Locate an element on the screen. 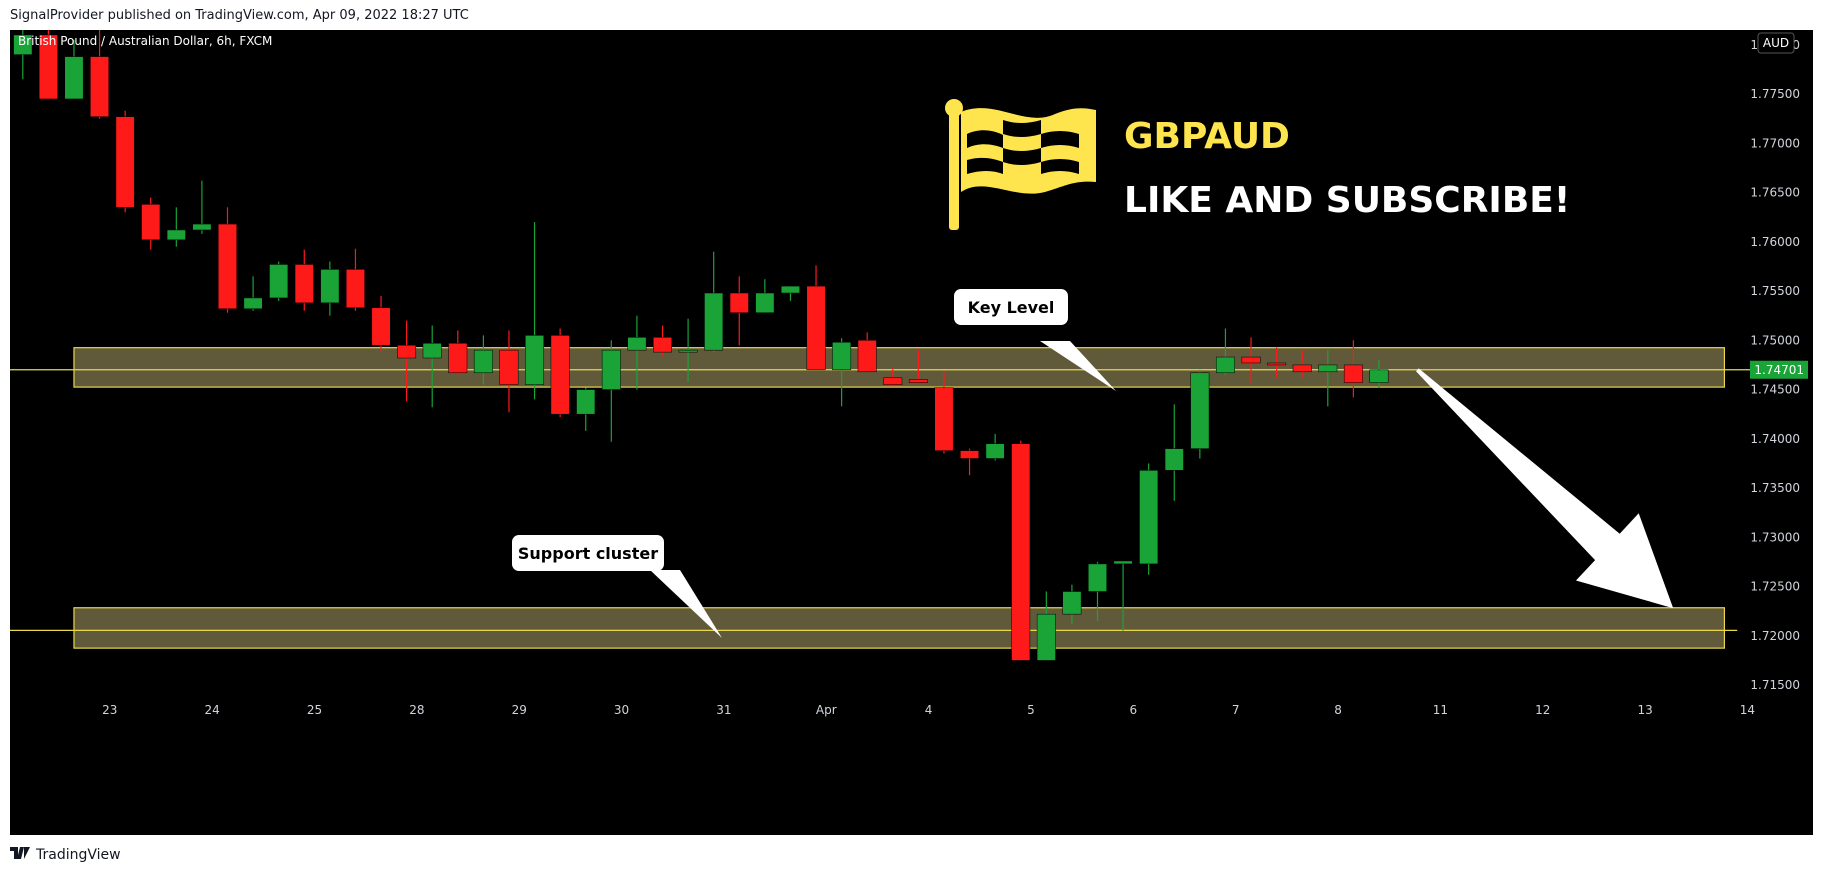  currency-badge: AUD is located at coordinates (1776, 43).